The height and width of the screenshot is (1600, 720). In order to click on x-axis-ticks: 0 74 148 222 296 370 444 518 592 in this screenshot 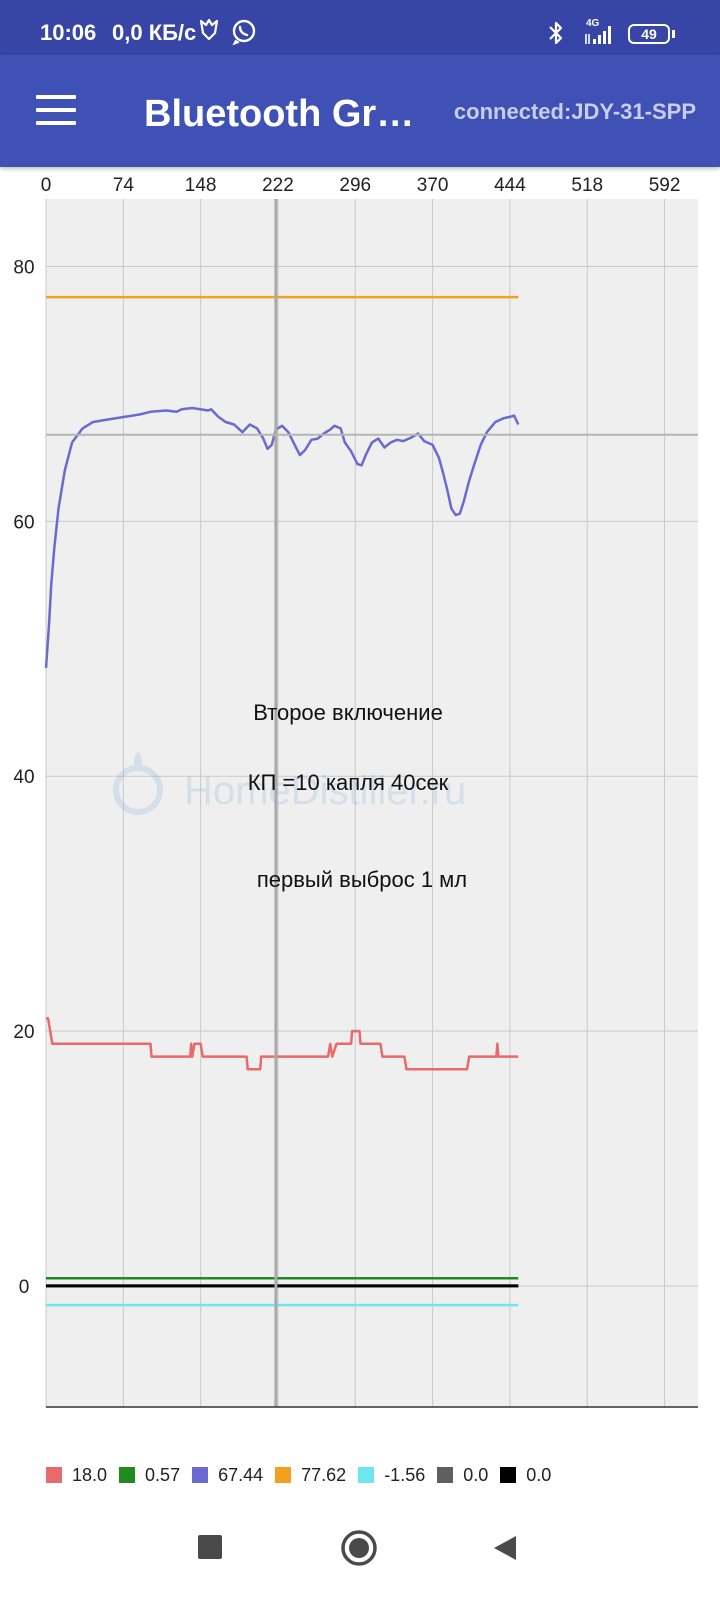, I will do `click(361, 185)`.